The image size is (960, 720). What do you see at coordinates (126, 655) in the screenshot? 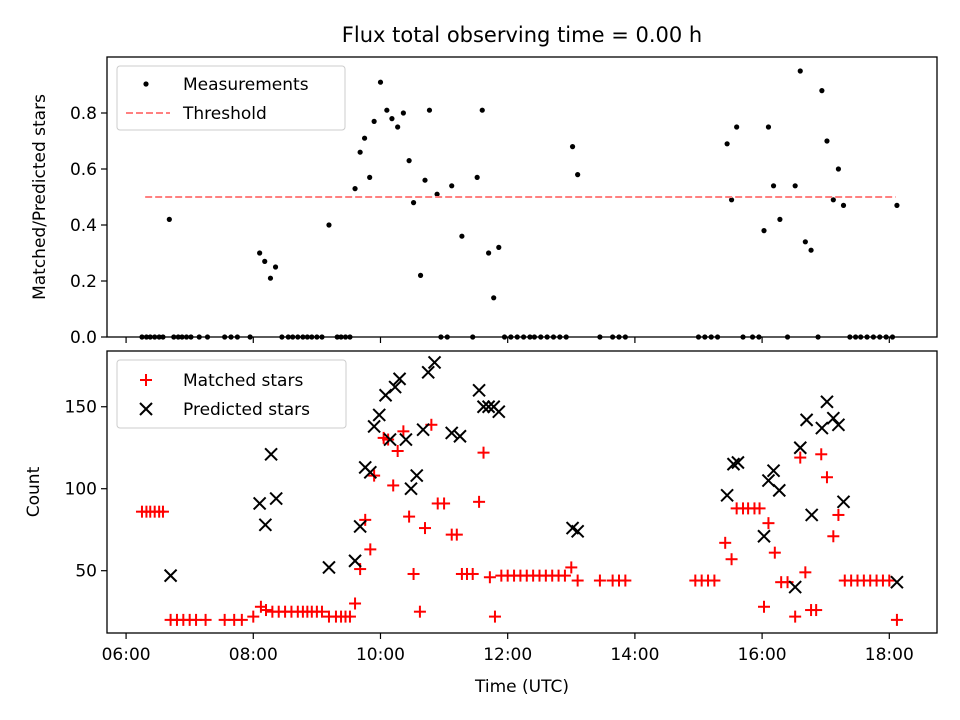
I see `x-tick-label: 06:00` at bounding box center [126, 655].